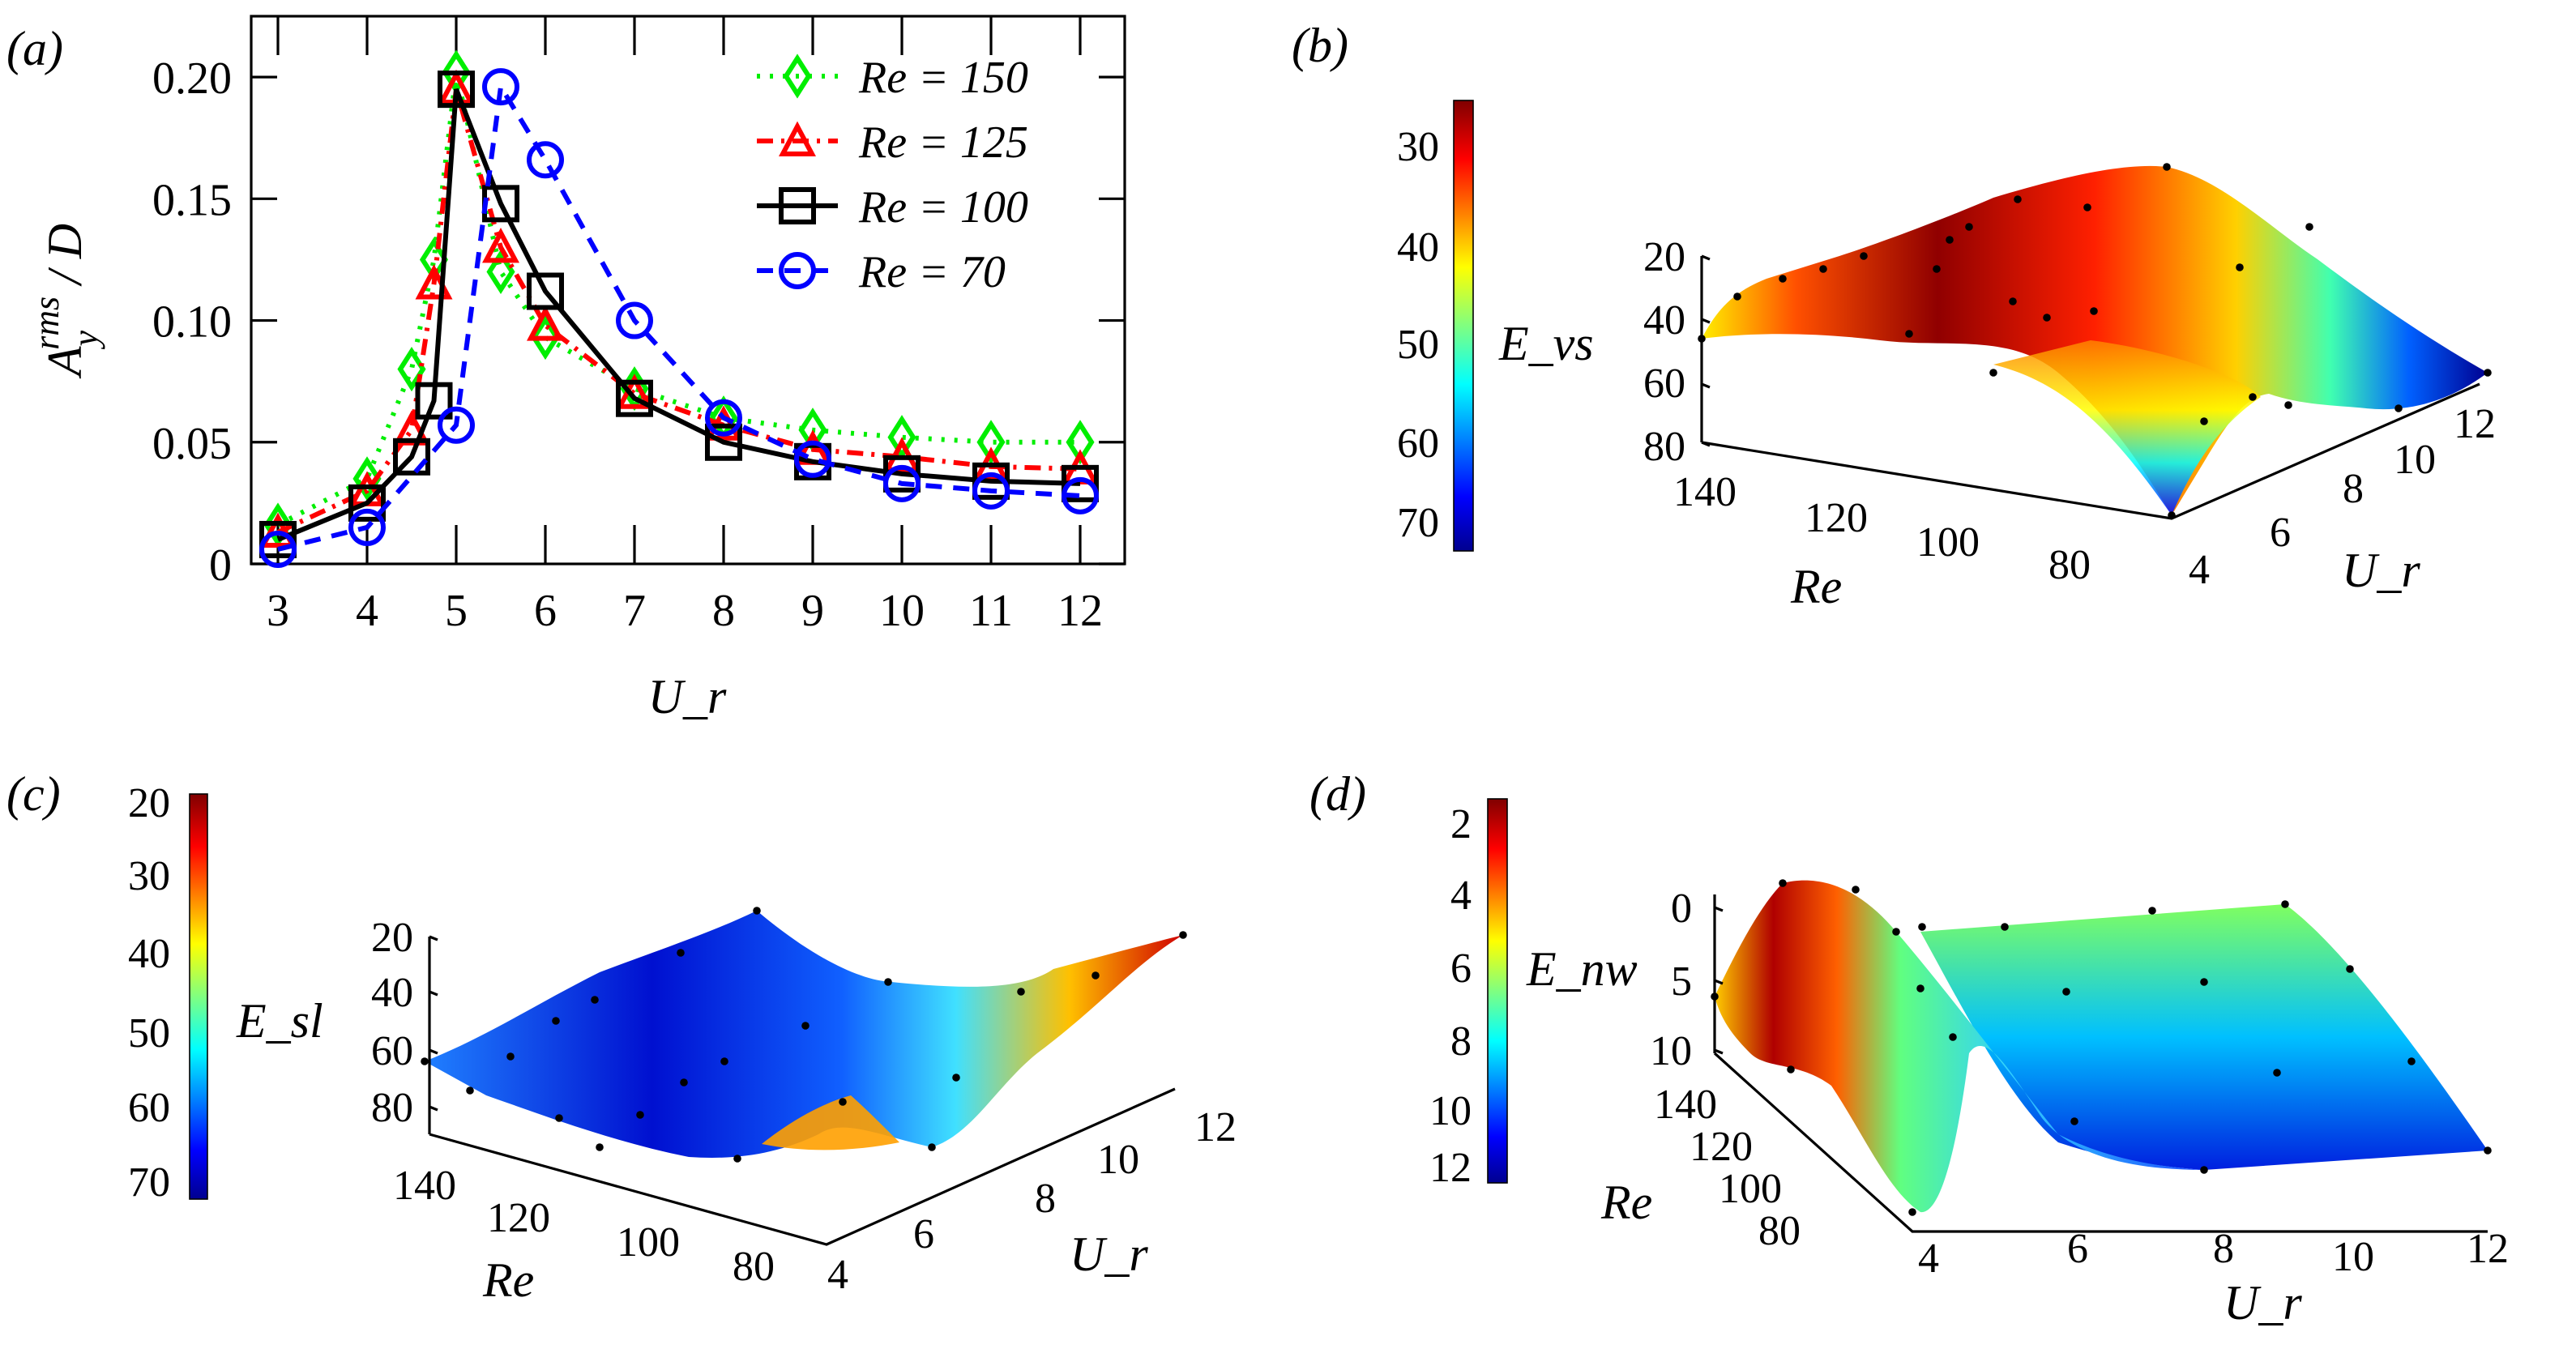 The image size is (2576, 1366). I want to click on legend-item: Re = 125, so click(892, 142).